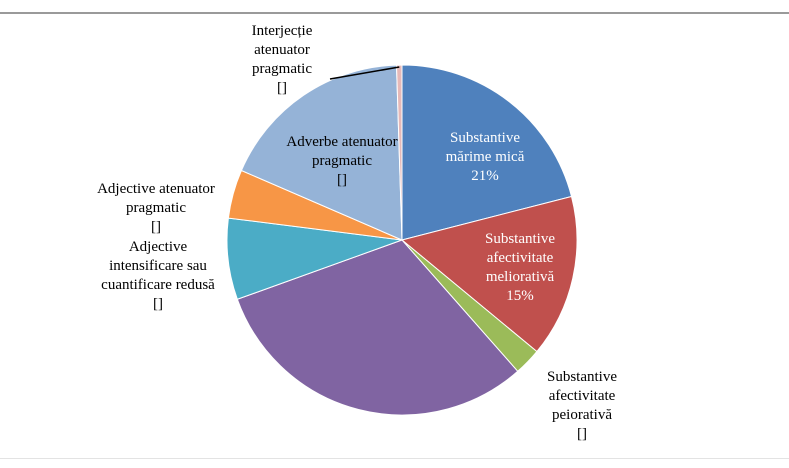  What do you see at coordinates (341, 142) in the screenshot?
I see `data-label-line: Adverbe atenuator` at bounding box center [341, 142].